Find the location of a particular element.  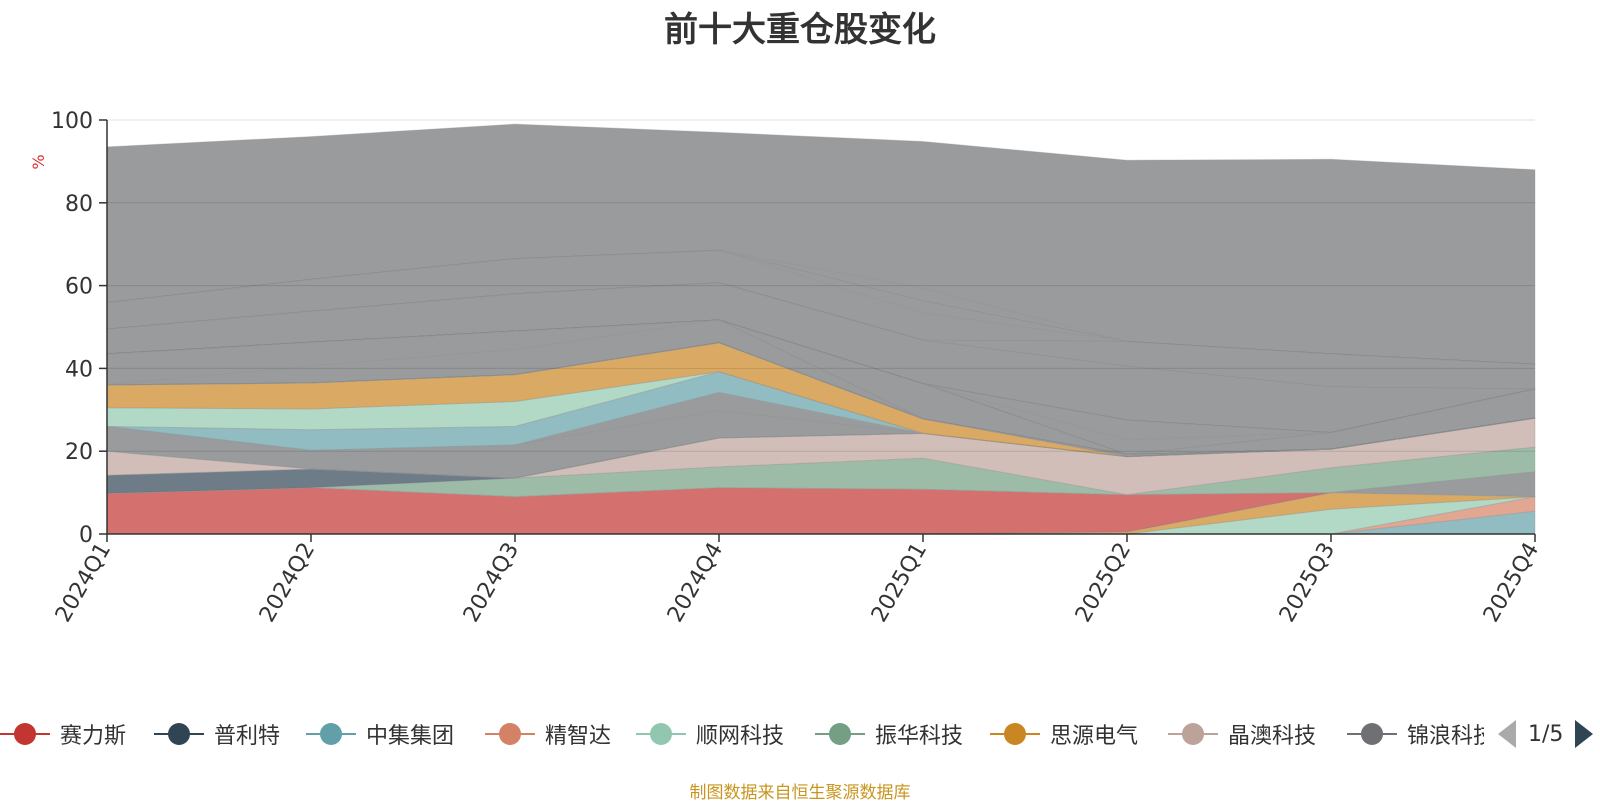

y-axis-label: % is located at coordinates (38, 161).